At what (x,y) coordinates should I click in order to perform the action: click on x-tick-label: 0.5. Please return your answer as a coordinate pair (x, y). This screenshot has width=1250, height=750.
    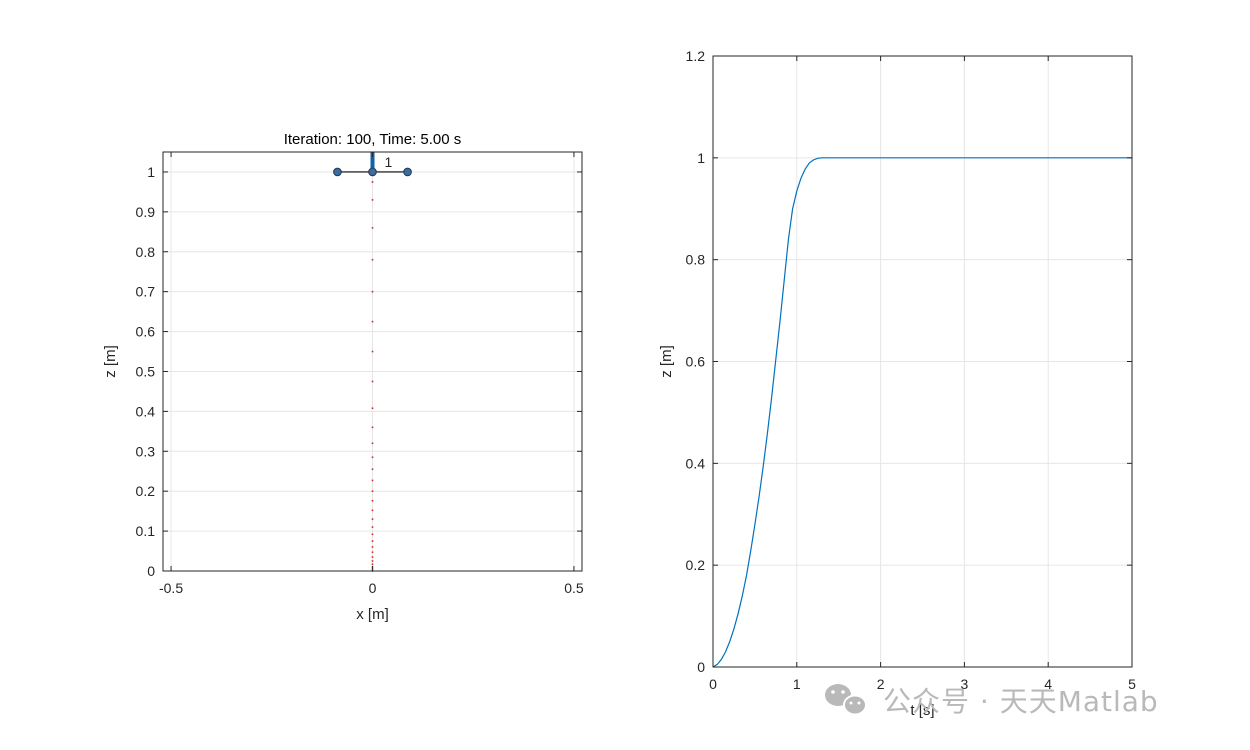
    Looking at the image, I should click on (574, 588).